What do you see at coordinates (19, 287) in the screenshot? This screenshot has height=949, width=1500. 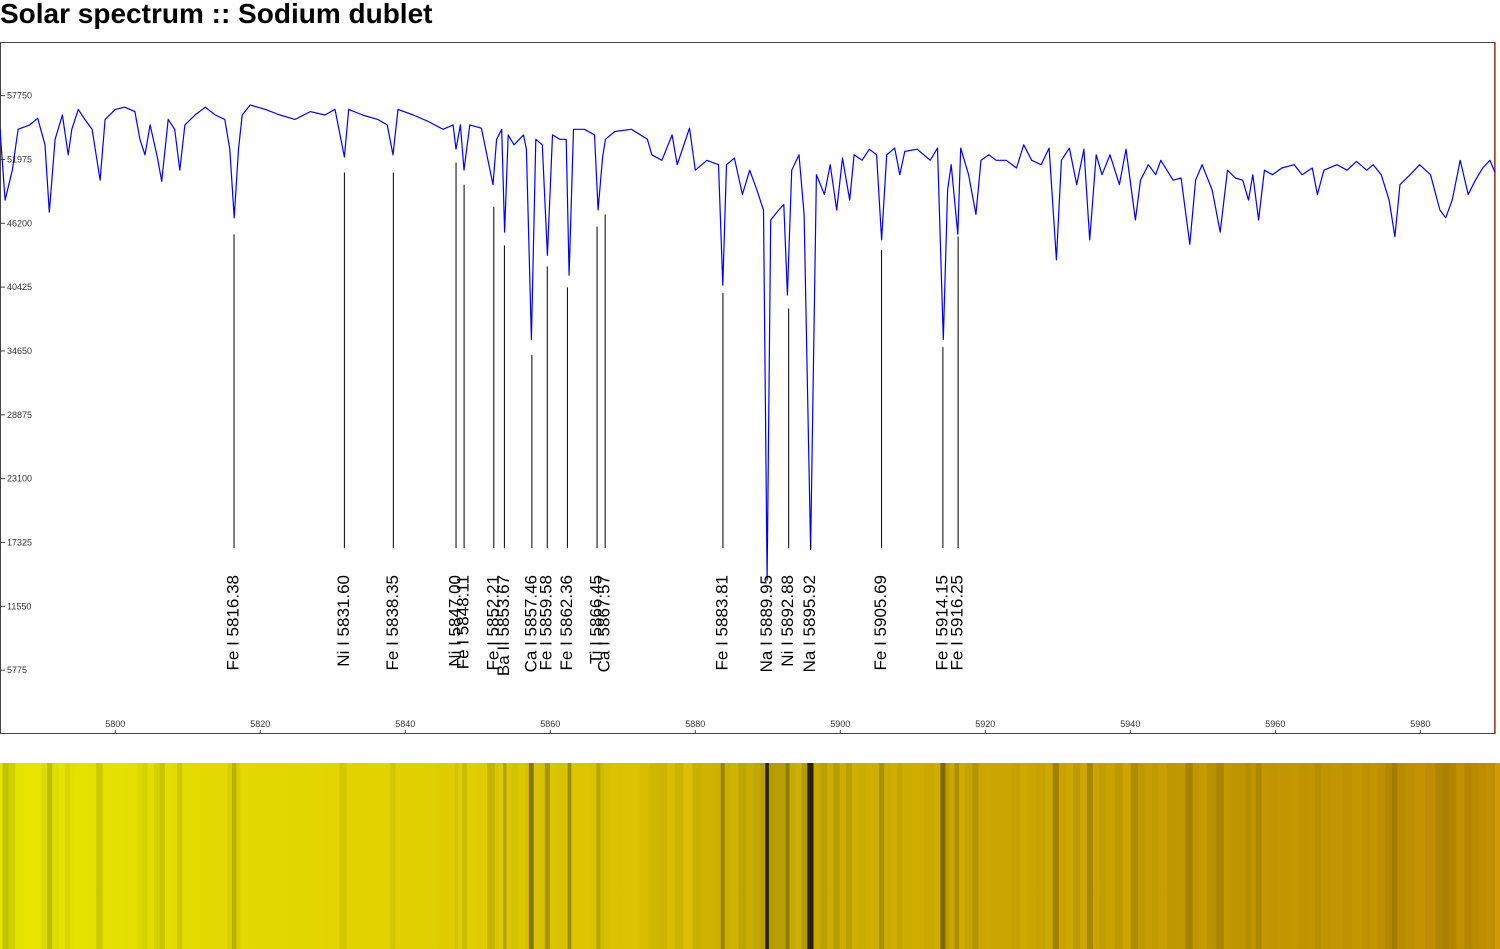 I see `y-tick-label: 40425` at bounding box center [19, 287].